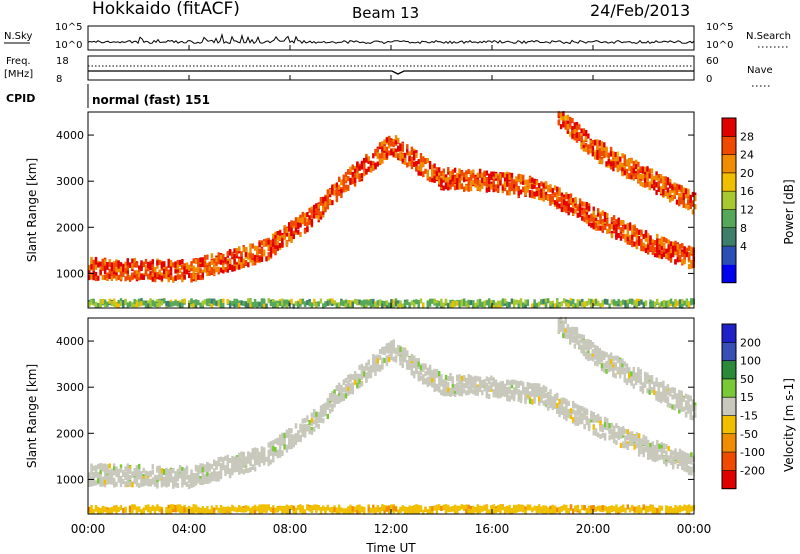 This screenshot has width=800, height=554. I want to click on nsearch-tick-low: 10^0, so click(719, 45).